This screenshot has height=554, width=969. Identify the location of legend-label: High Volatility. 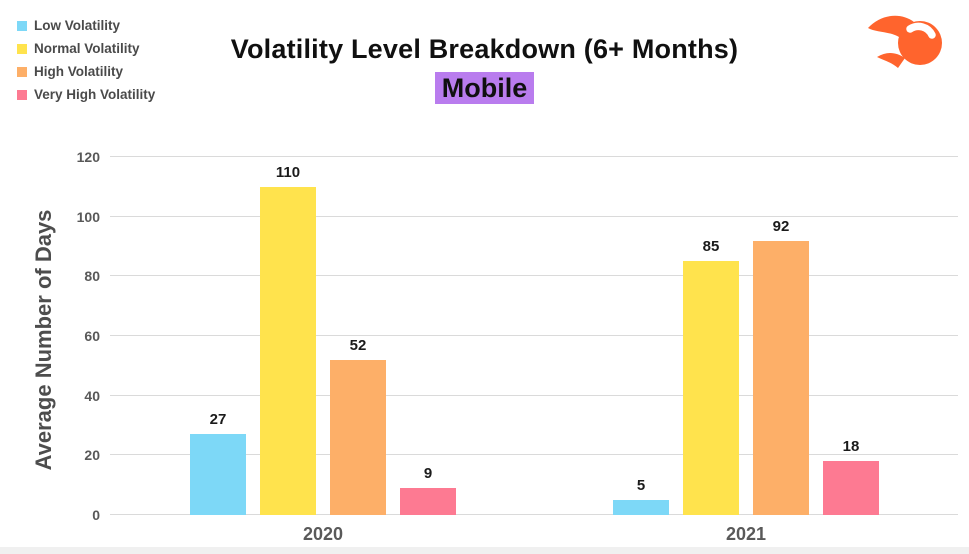
(79, 71).